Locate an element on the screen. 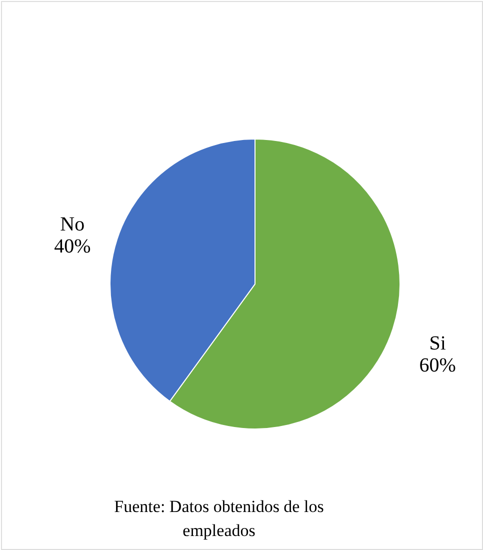  slice-label: No is located at coordinates (72, 225).